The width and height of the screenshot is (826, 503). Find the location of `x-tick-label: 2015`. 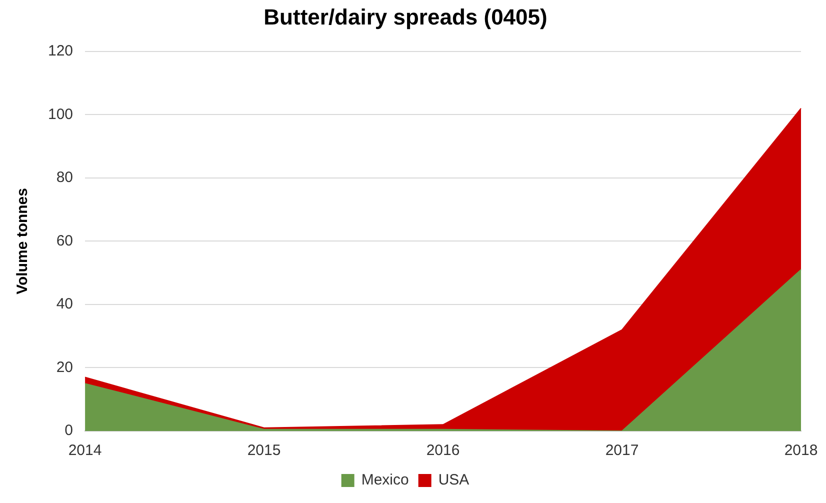

x-tick-label: 2015 is located at coordinates (264, 451).